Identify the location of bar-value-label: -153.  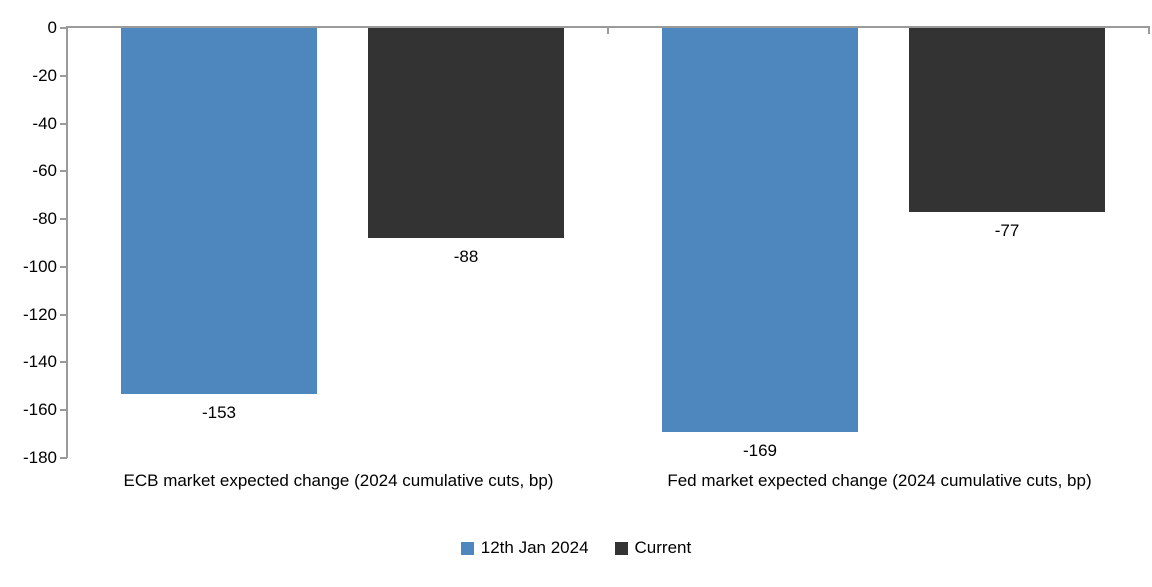
(219, 412).